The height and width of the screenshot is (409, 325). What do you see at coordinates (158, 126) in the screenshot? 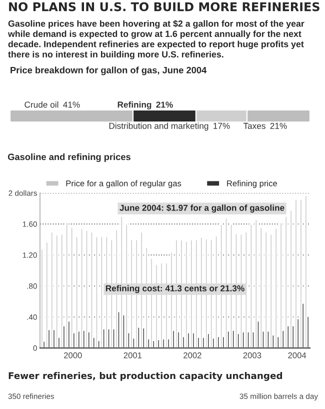
I see `series-label: Distribution and marketing` at bounding box center [158, 126].